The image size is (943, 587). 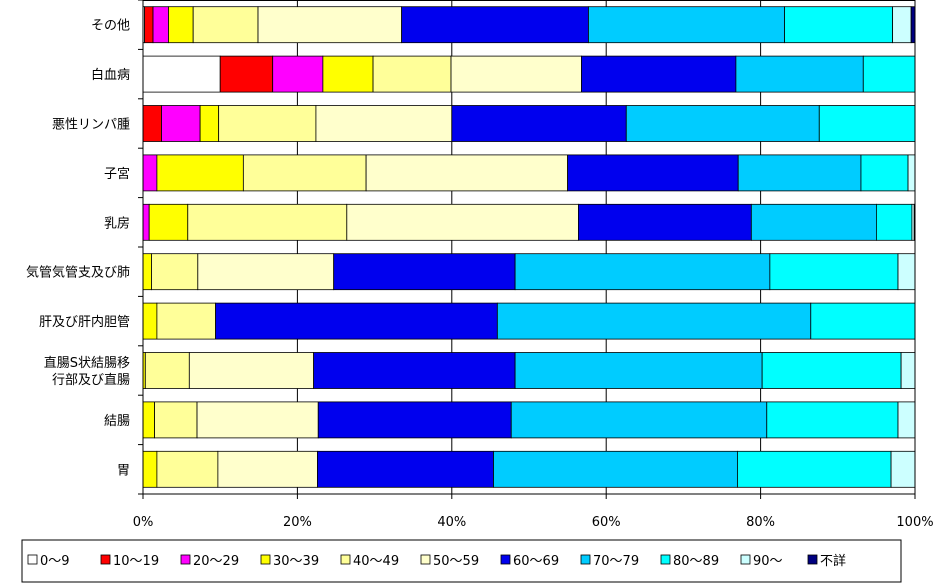 I want to click on legend-label: 20～29, so click(x=216, y=561).